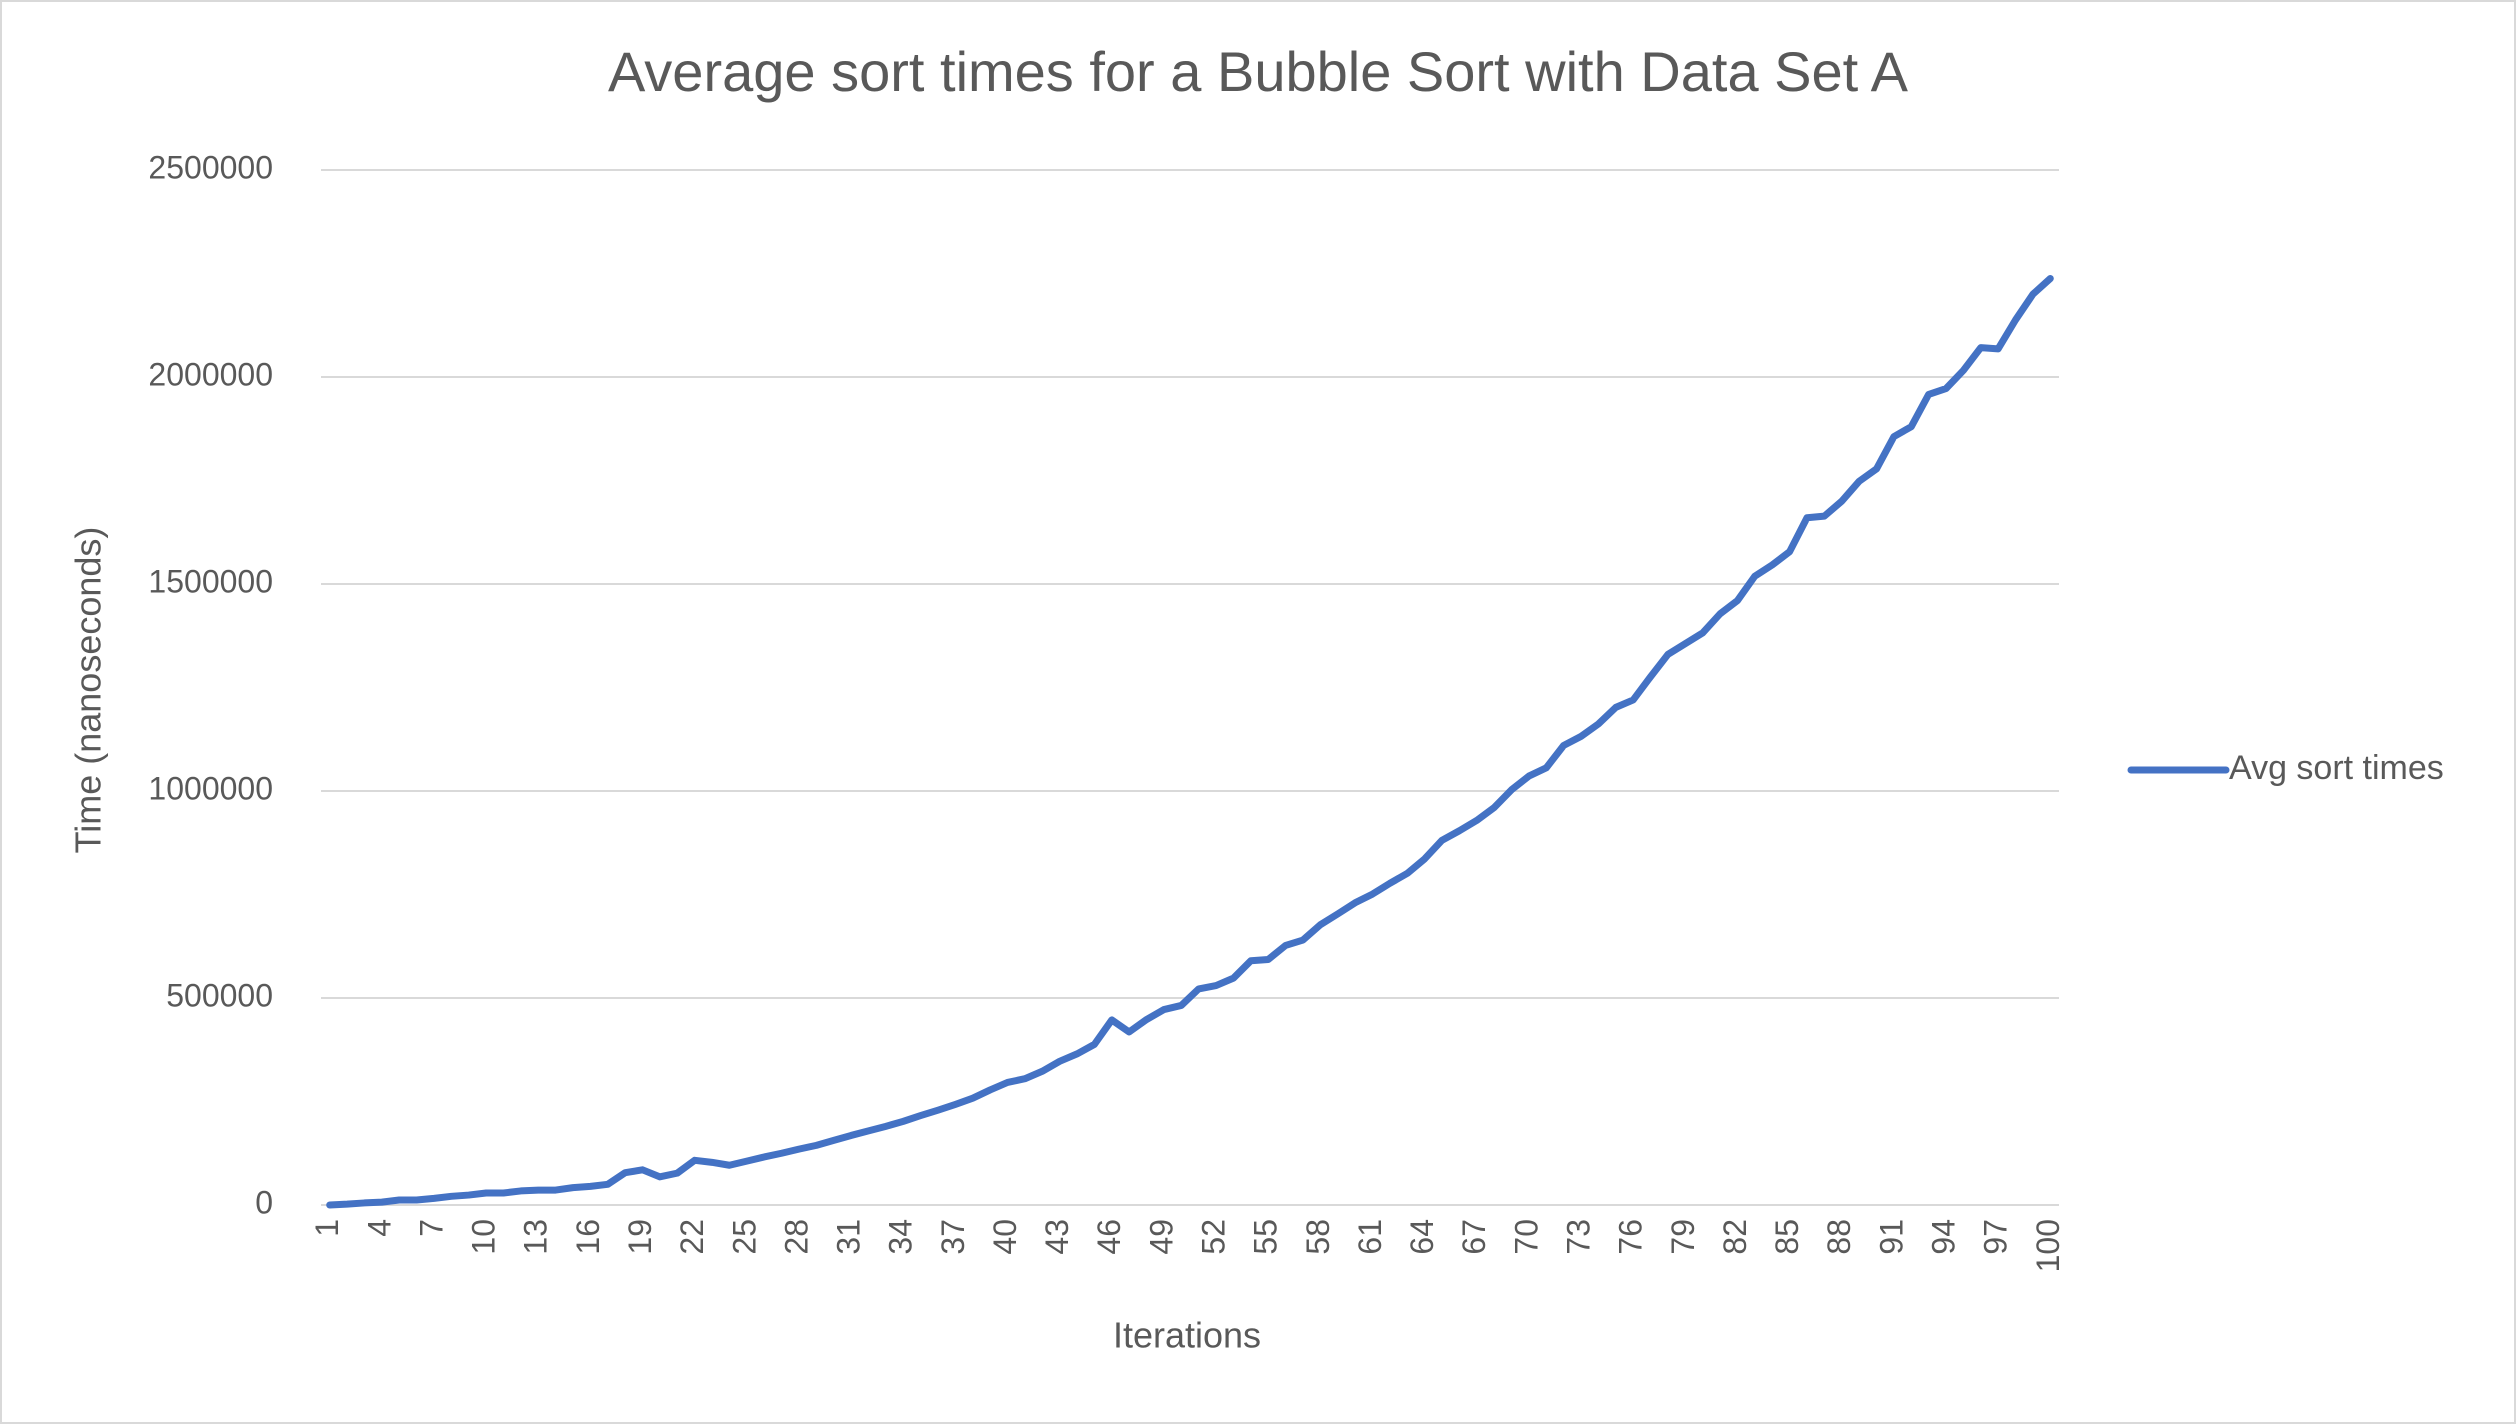 Image resolution: width=2516 pixels, height=1424 pixels. I want to click on x-tick-label: 19, so click(640, 1237).